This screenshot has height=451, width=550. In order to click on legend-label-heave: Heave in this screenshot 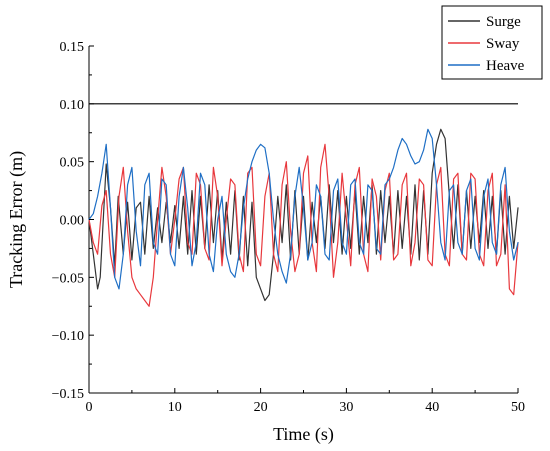, I will do `click(505, 66)`.